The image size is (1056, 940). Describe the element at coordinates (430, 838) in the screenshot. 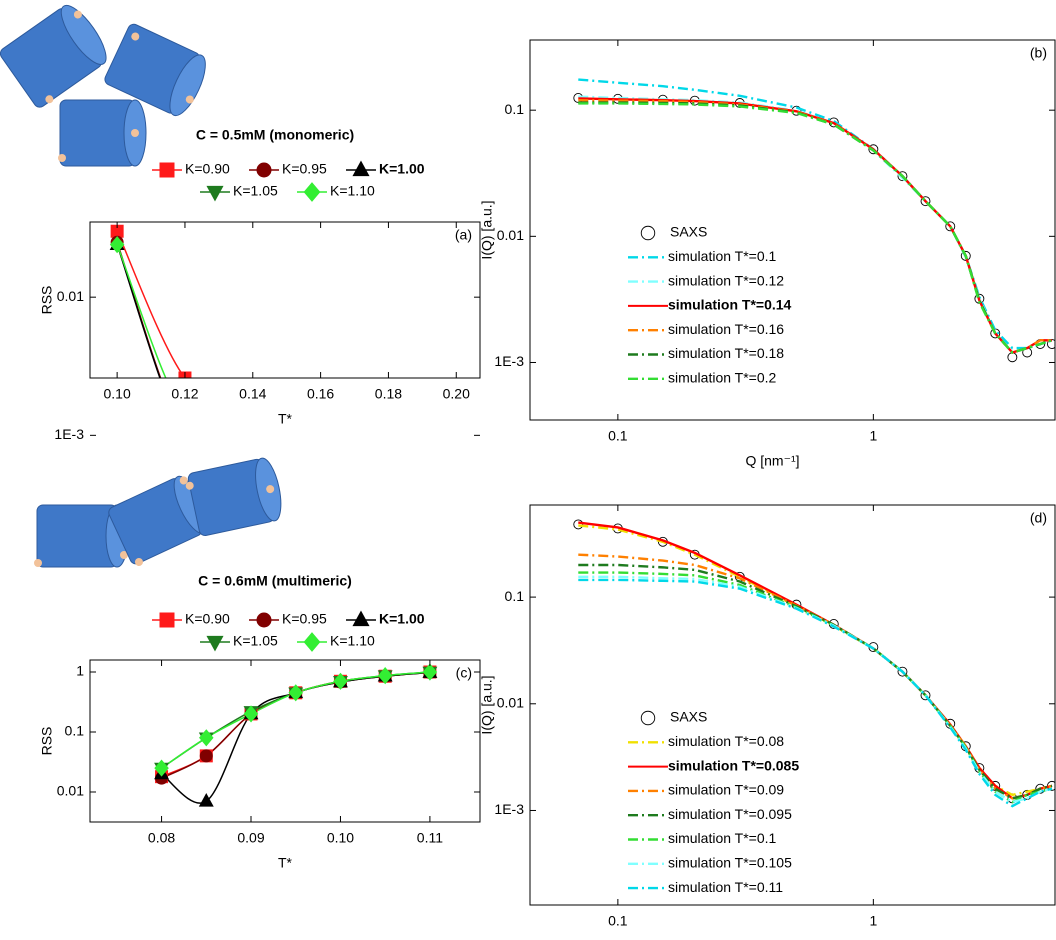

I see `x-tick-label: 0.11` at that location.